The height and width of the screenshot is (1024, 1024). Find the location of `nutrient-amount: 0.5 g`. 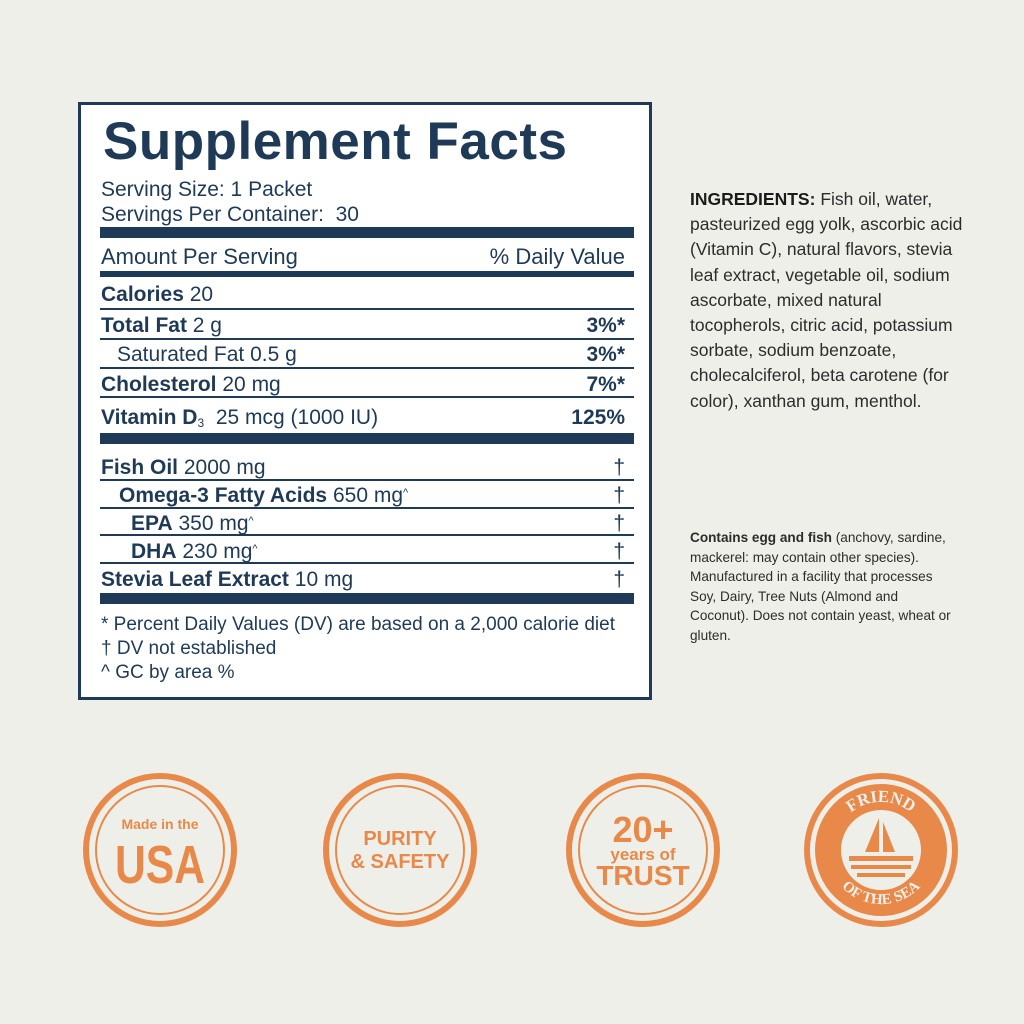

nutrient-amount: 0.5 g is located at coordinates (273, 354).